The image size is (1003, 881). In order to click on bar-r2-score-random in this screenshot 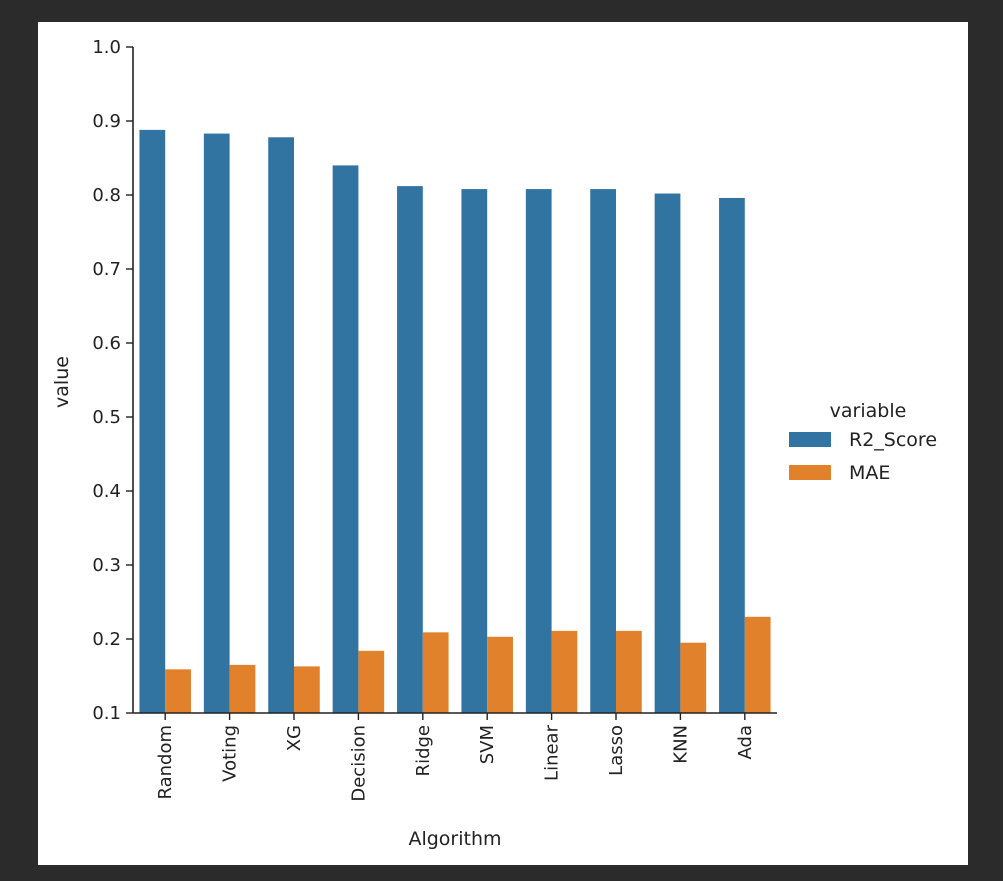, I will do `click(152, 421)`.